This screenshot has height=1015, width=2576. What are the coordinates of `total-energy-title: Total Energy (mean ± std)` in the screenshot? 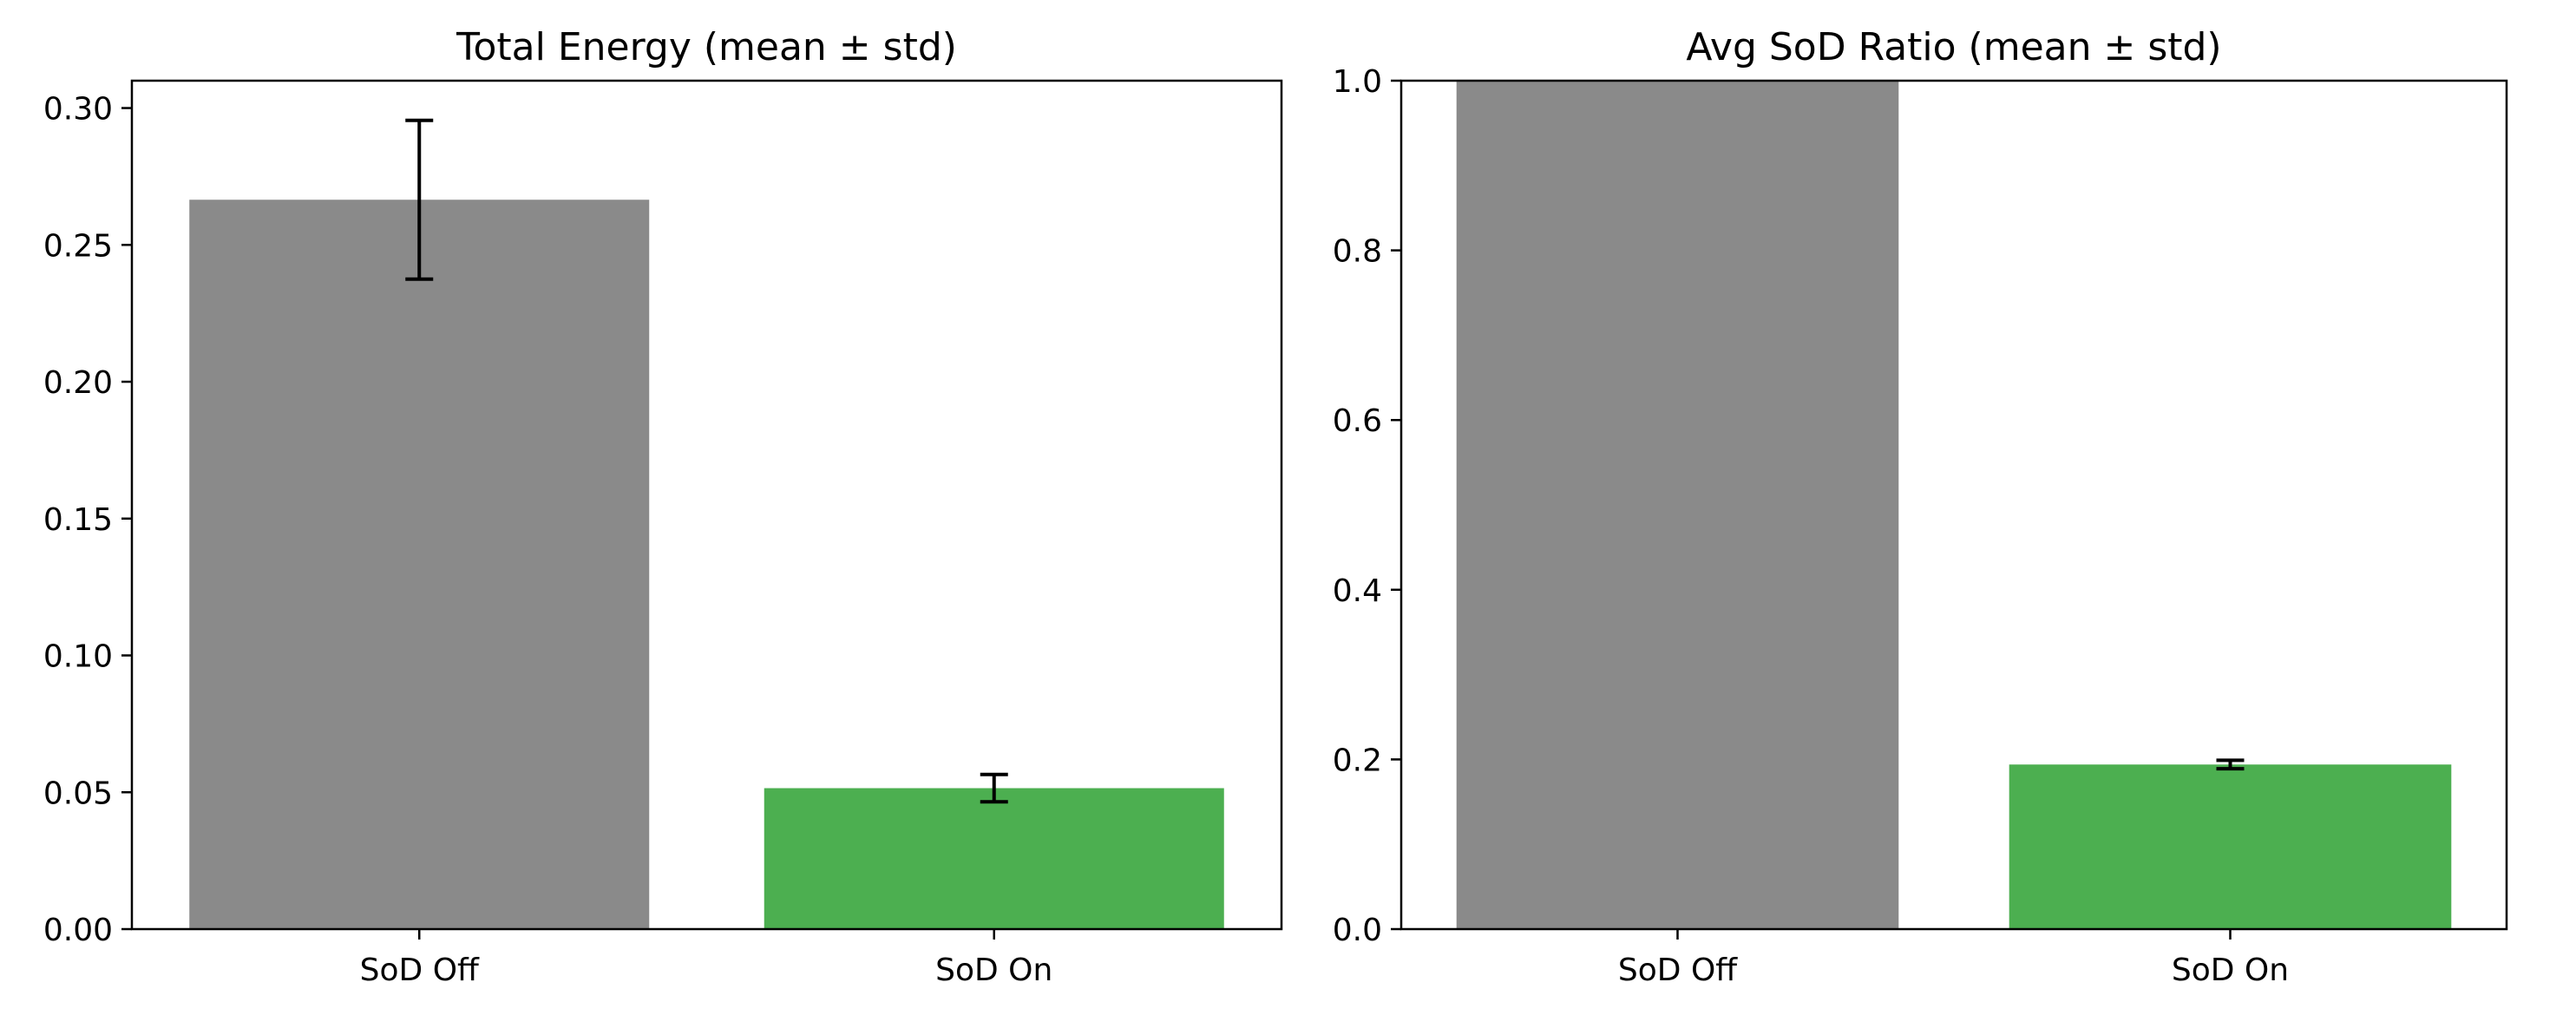 It's located at (706, 47).